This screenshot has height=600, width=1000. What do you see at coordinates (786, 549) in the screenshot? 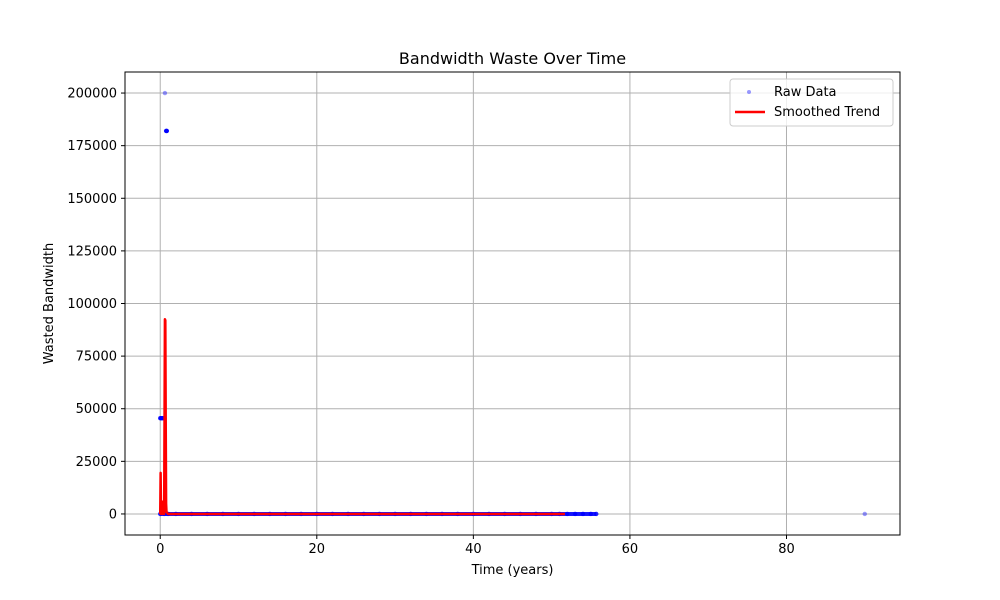
I see `x-tick-label: 80` at bounding box center [786, 549].